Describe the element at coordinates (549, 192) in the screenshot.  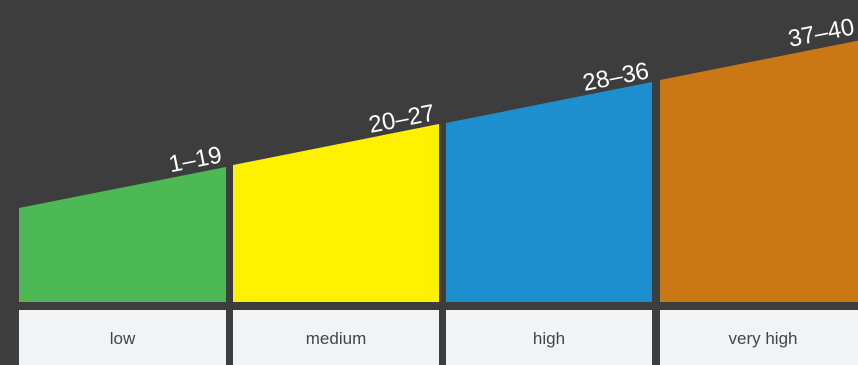
I see `bar-high` at that location.